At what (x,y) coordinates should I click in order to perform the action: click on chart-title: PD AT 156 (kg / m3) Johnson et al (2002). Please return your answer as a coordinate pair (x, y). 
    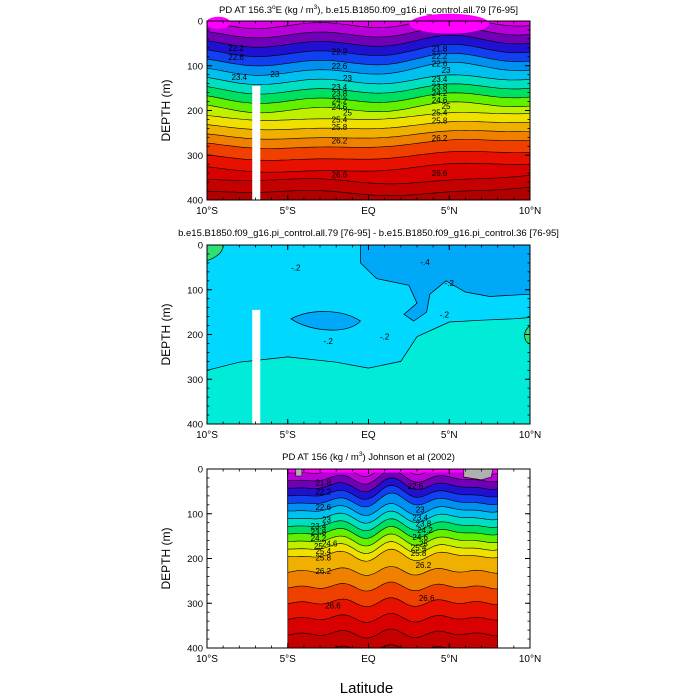
    Looking at the image, I should click on (368, 457).